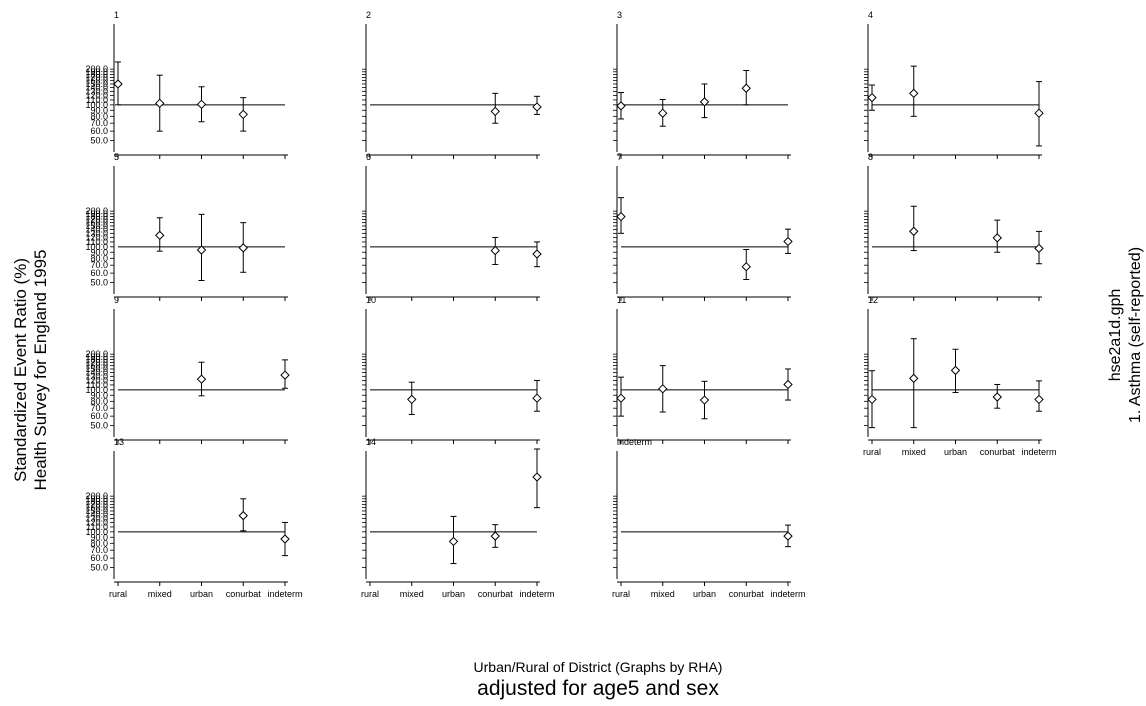  Describe the element at coordinates (116, 300) in the screenshot. I see `panel-label: 9` at that location.